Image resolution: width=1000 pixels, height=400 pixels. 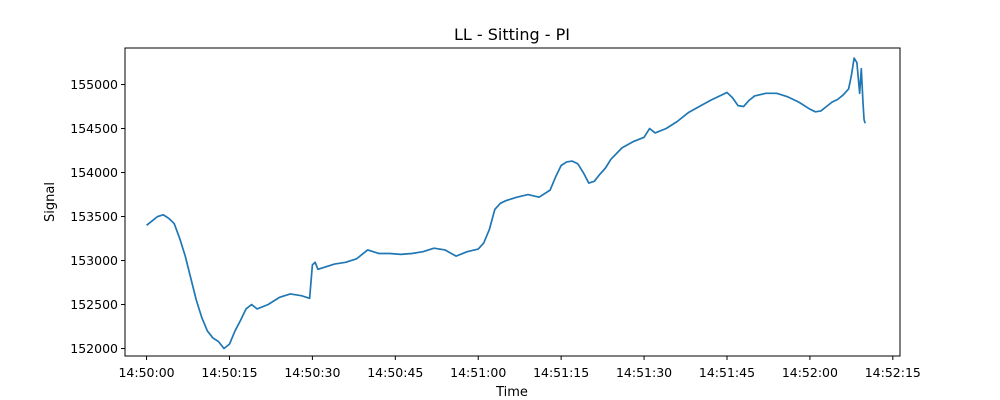 I want to click on x-tick-label: 14:51:45, so click(x=727, y=372).